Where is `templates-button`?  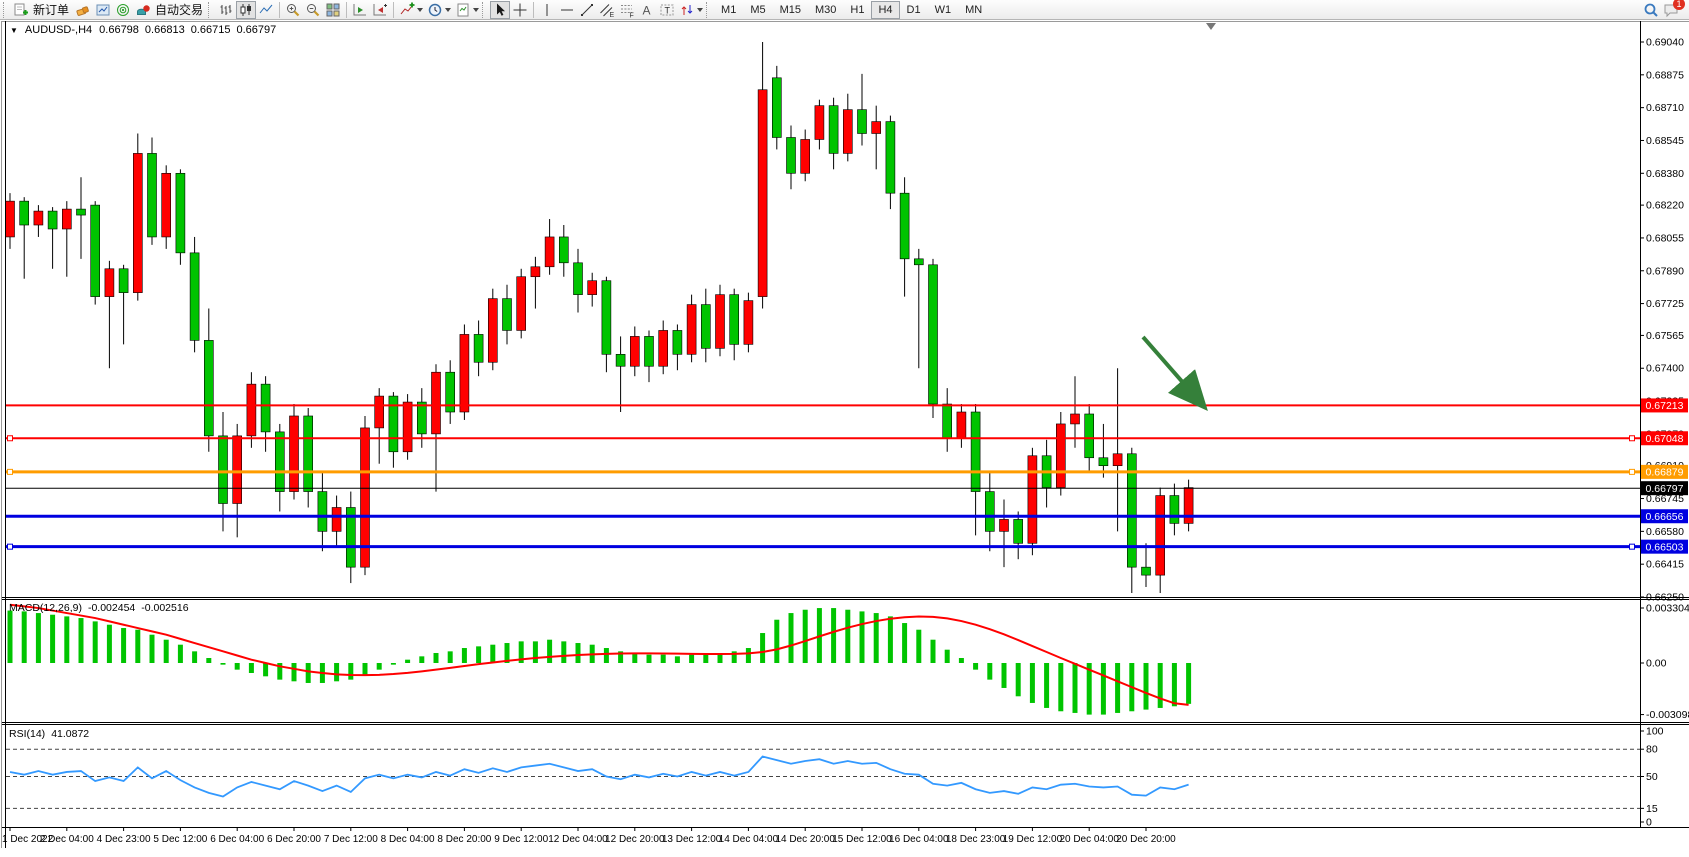
templates-button is located at coordinates (467, 10).